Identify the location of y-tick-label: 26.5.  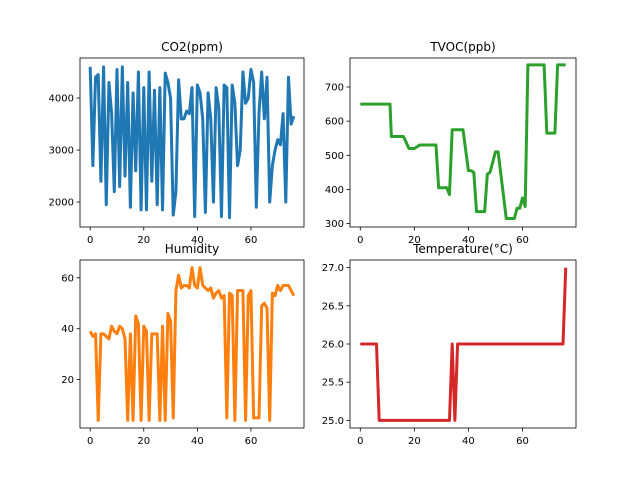
(333, 306).